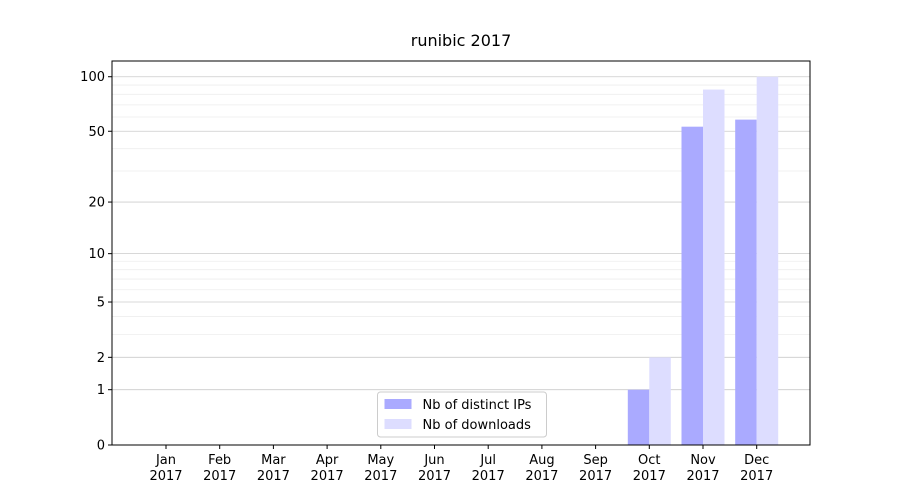  What do you see at coordinates (434, 468) in the screenshot?
I see `x-tick-label: Jun 2017` at bounding box center [434, 468].